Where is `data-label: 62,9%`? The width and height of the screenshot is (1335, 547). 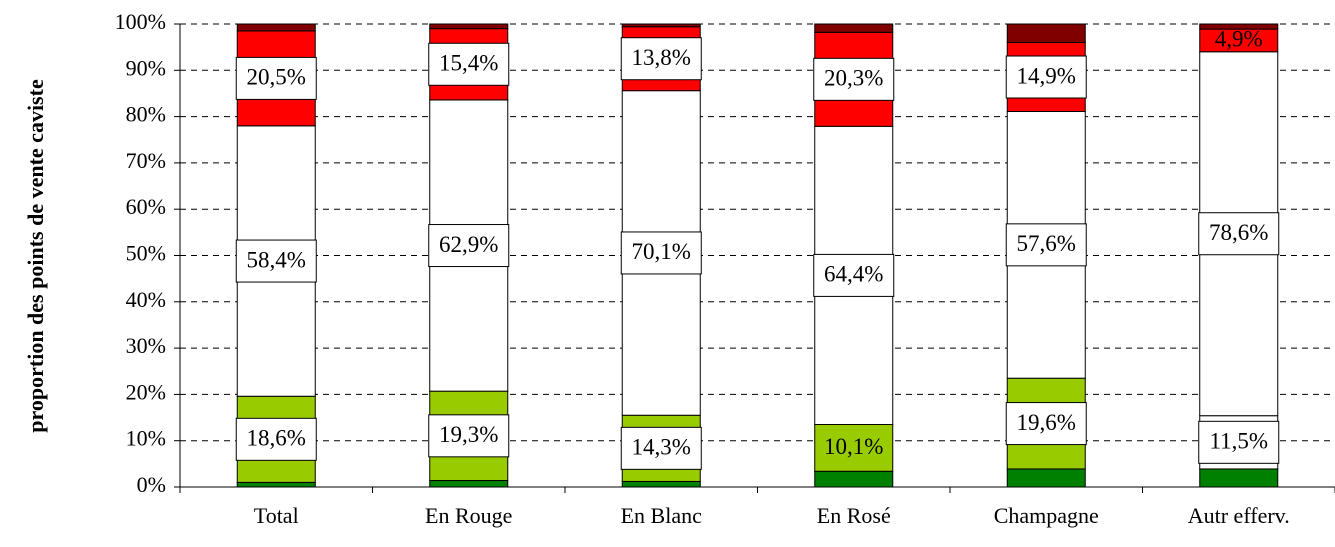
data-label: 62,9% is located at coordinates (468, 244).